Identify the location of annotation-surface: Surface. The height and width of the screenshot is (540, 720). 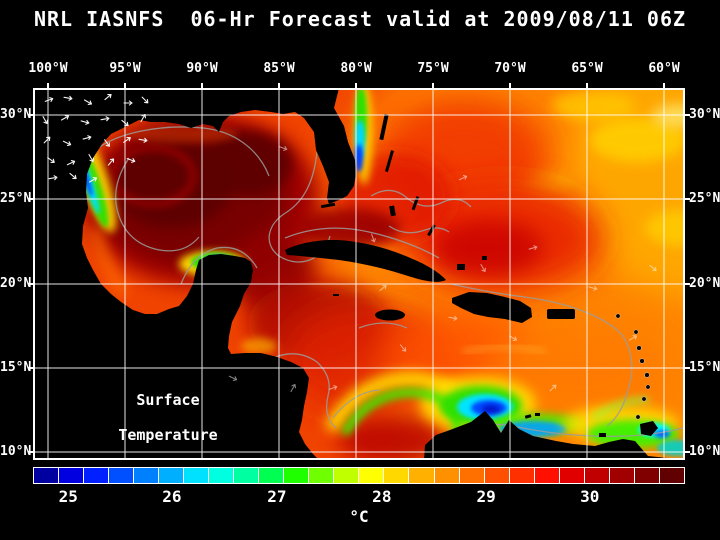
(168, 400).